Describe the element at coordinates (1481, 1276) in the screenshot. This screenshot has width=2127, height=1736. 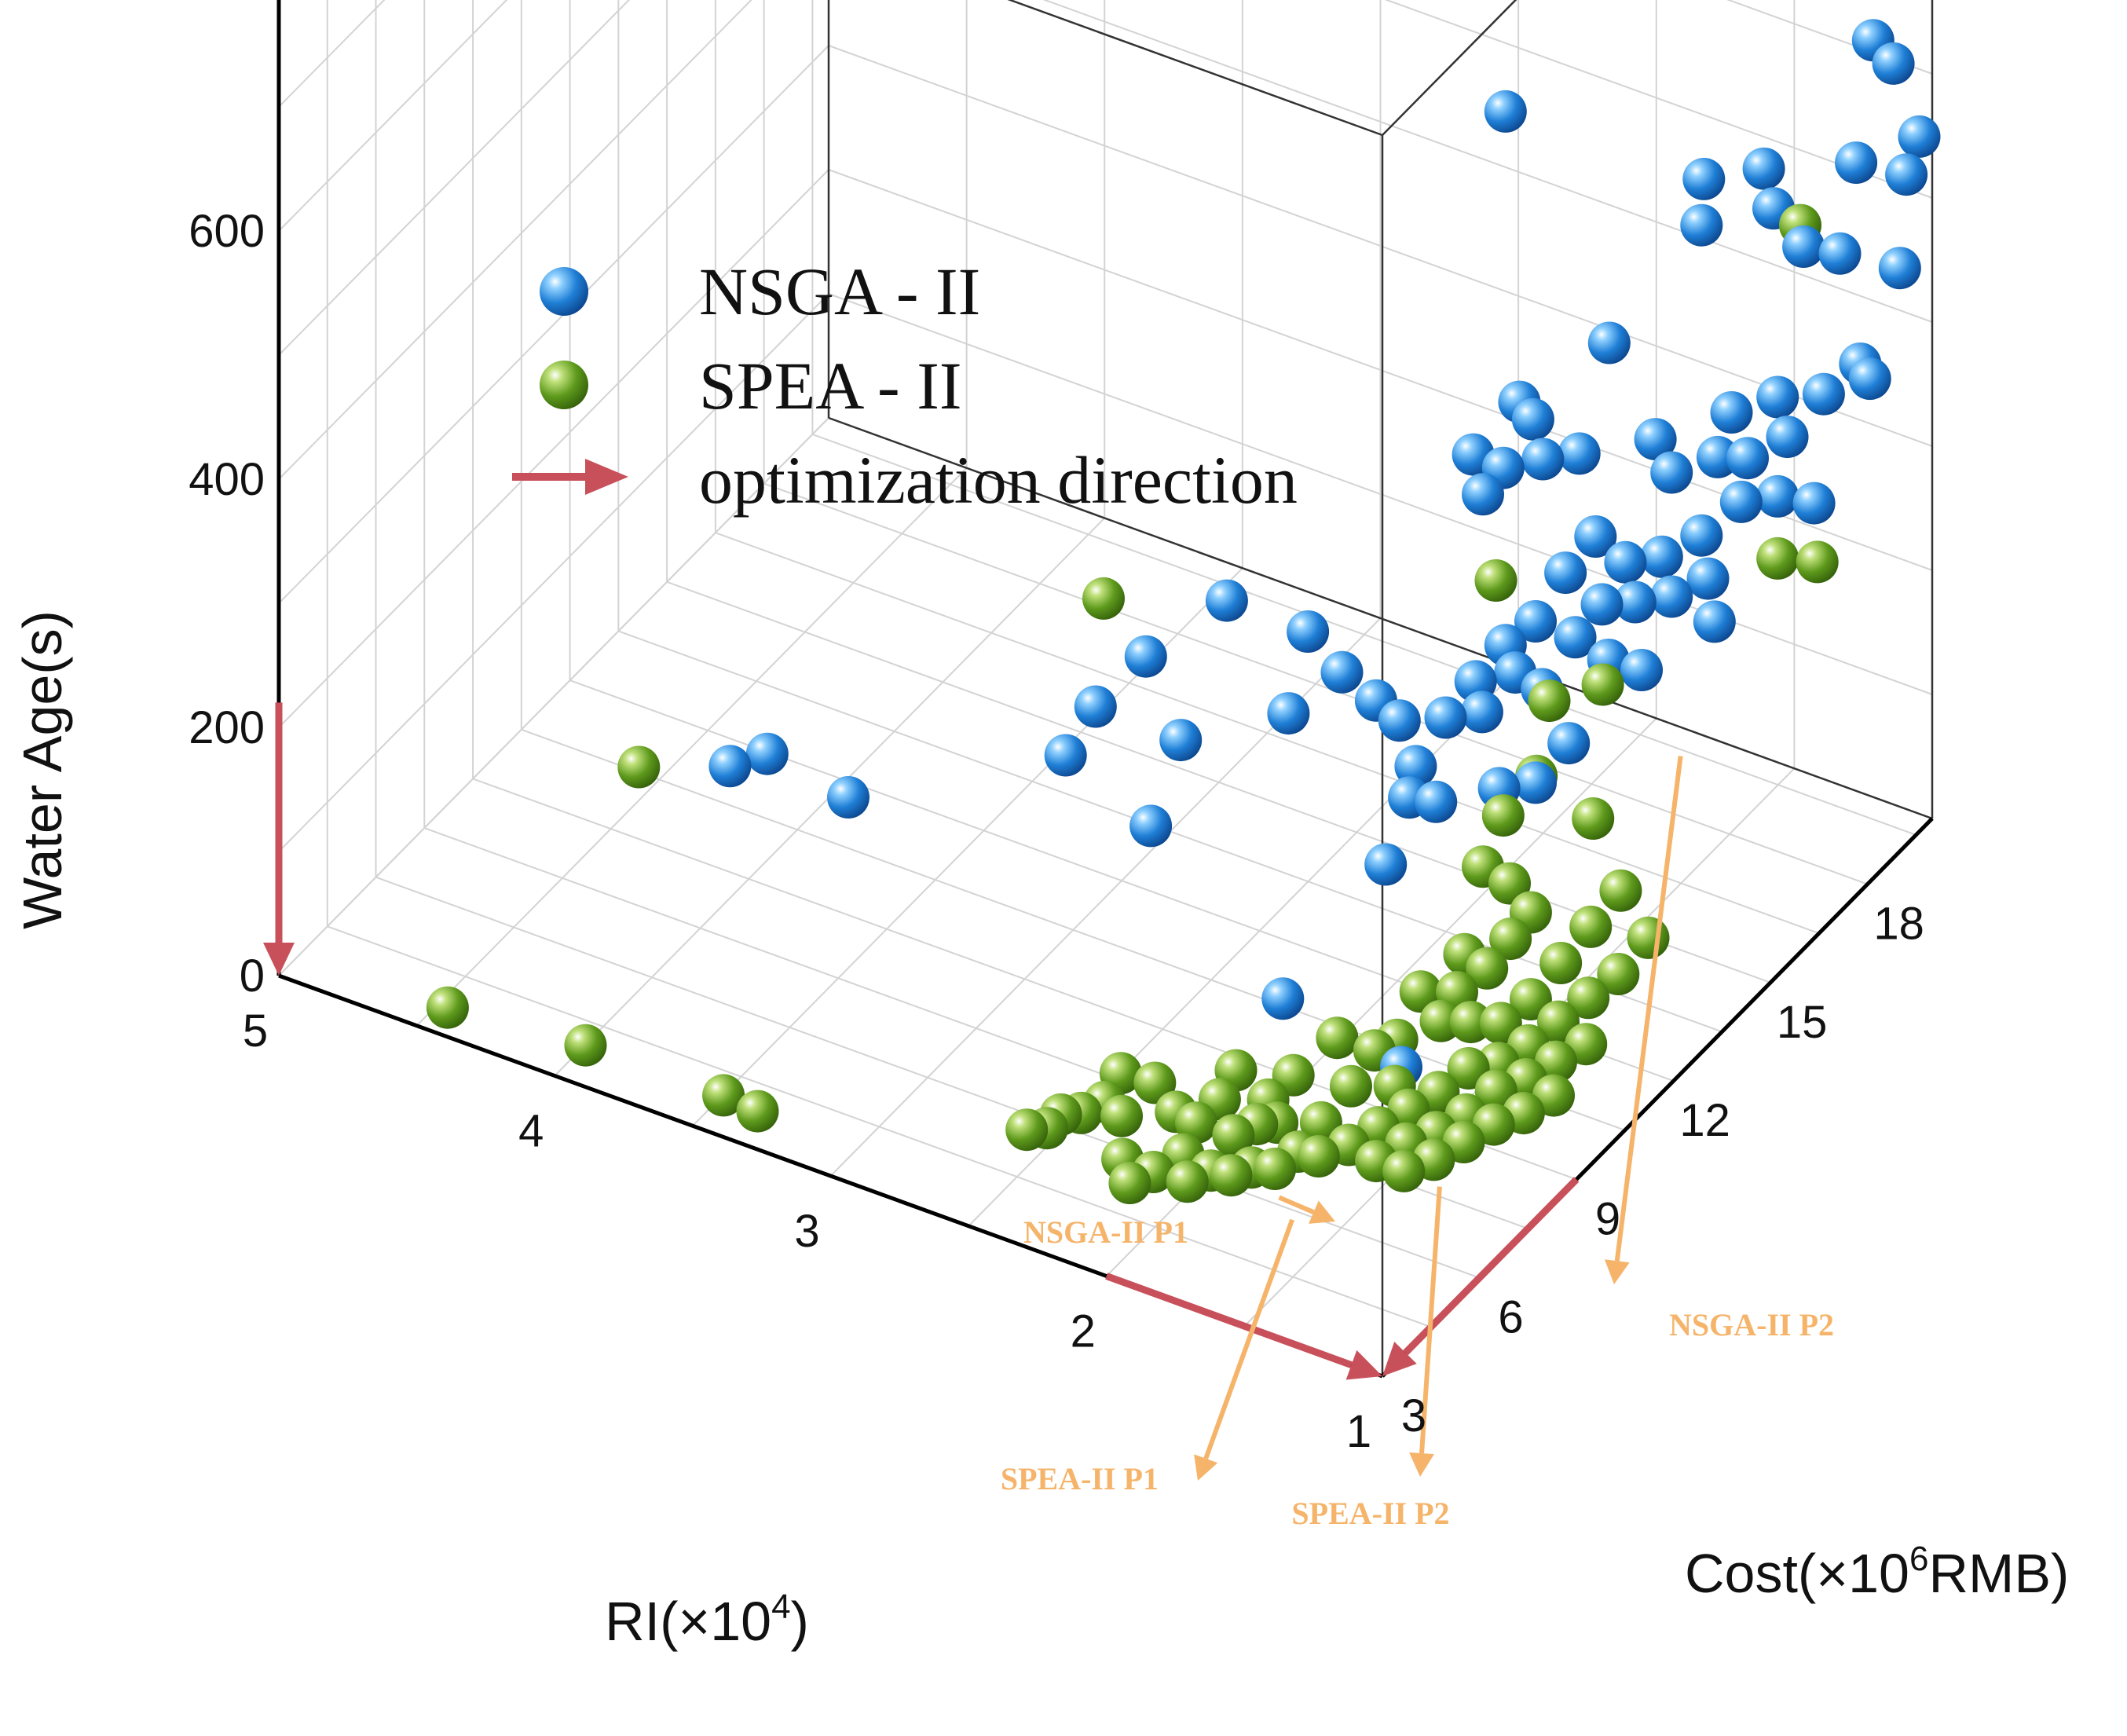
I see `y-direction-arrow` at that location.